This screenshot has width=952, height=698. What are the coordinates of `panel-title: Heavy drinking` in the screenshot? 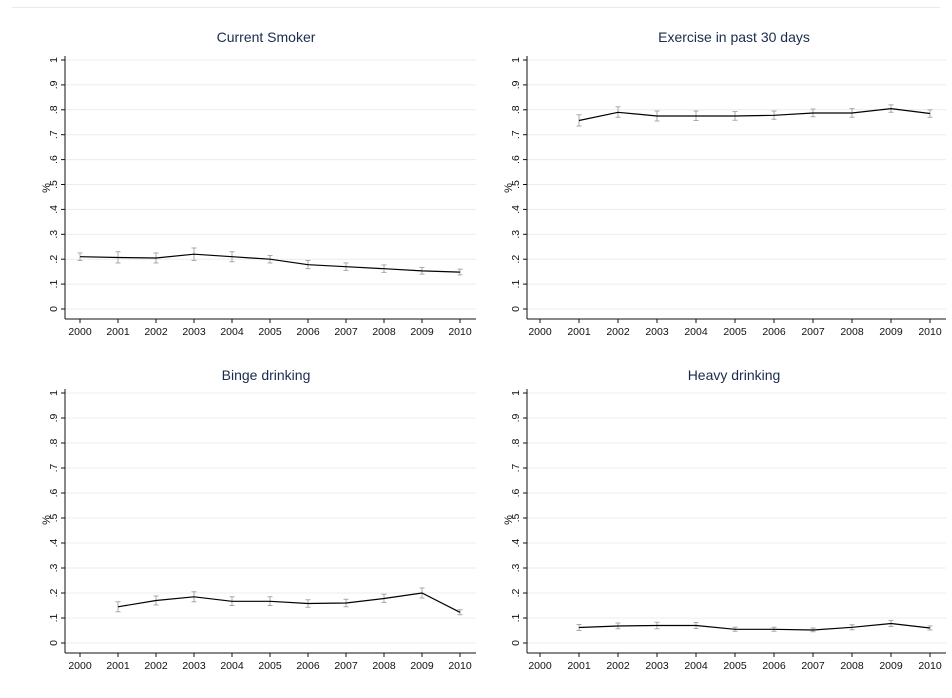 It's located at (734, 375).